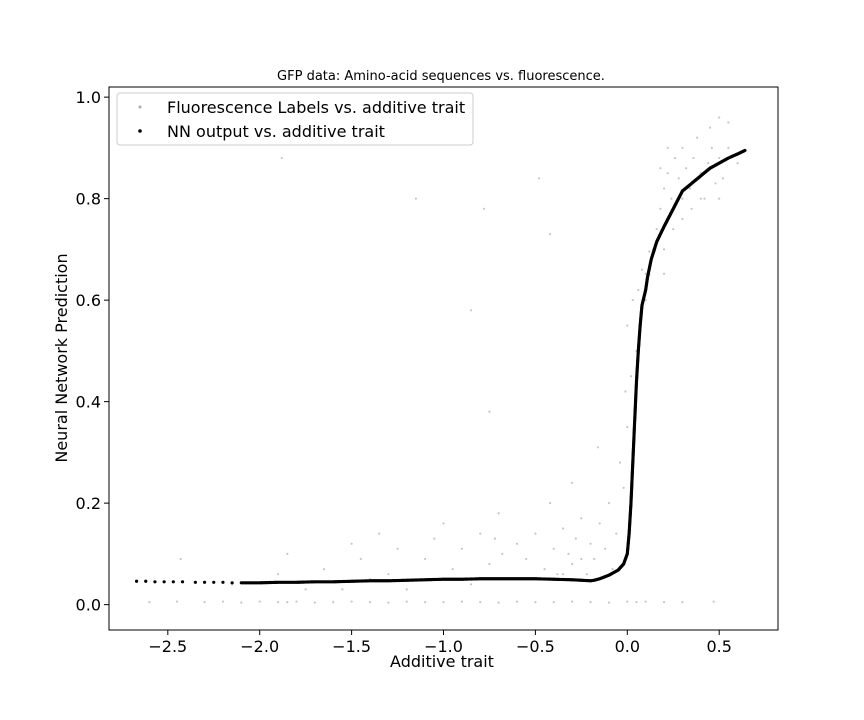 This screenshot has height=720, width=864. I want to click on x-axis: −2.5 −2.0 −1.5 −1.0 −0.5 0.0 0.5, so click(440, 643).